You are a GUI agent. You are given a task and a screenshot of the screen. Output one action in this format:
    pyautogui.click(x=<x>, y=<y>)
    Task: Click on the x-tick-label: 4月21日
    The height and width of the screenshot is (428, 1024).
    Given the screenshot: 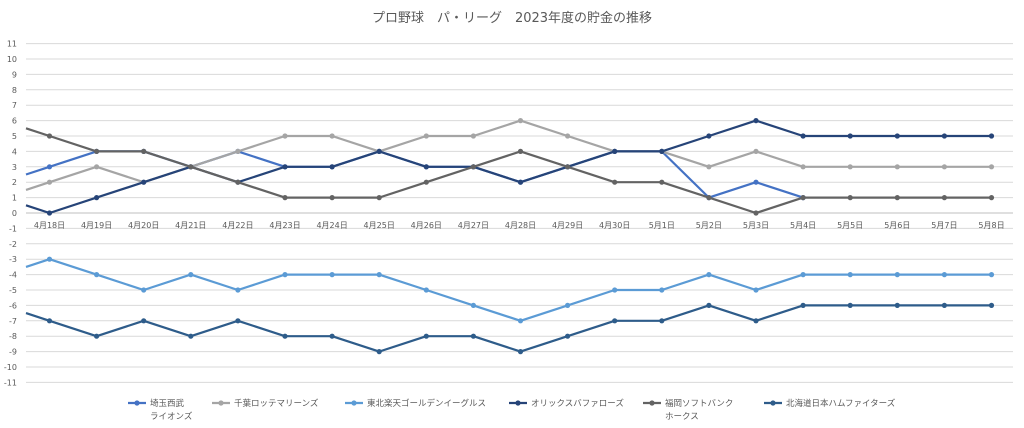 What is the action you would take?
    pyautogui.click(x=190, y=225)
    